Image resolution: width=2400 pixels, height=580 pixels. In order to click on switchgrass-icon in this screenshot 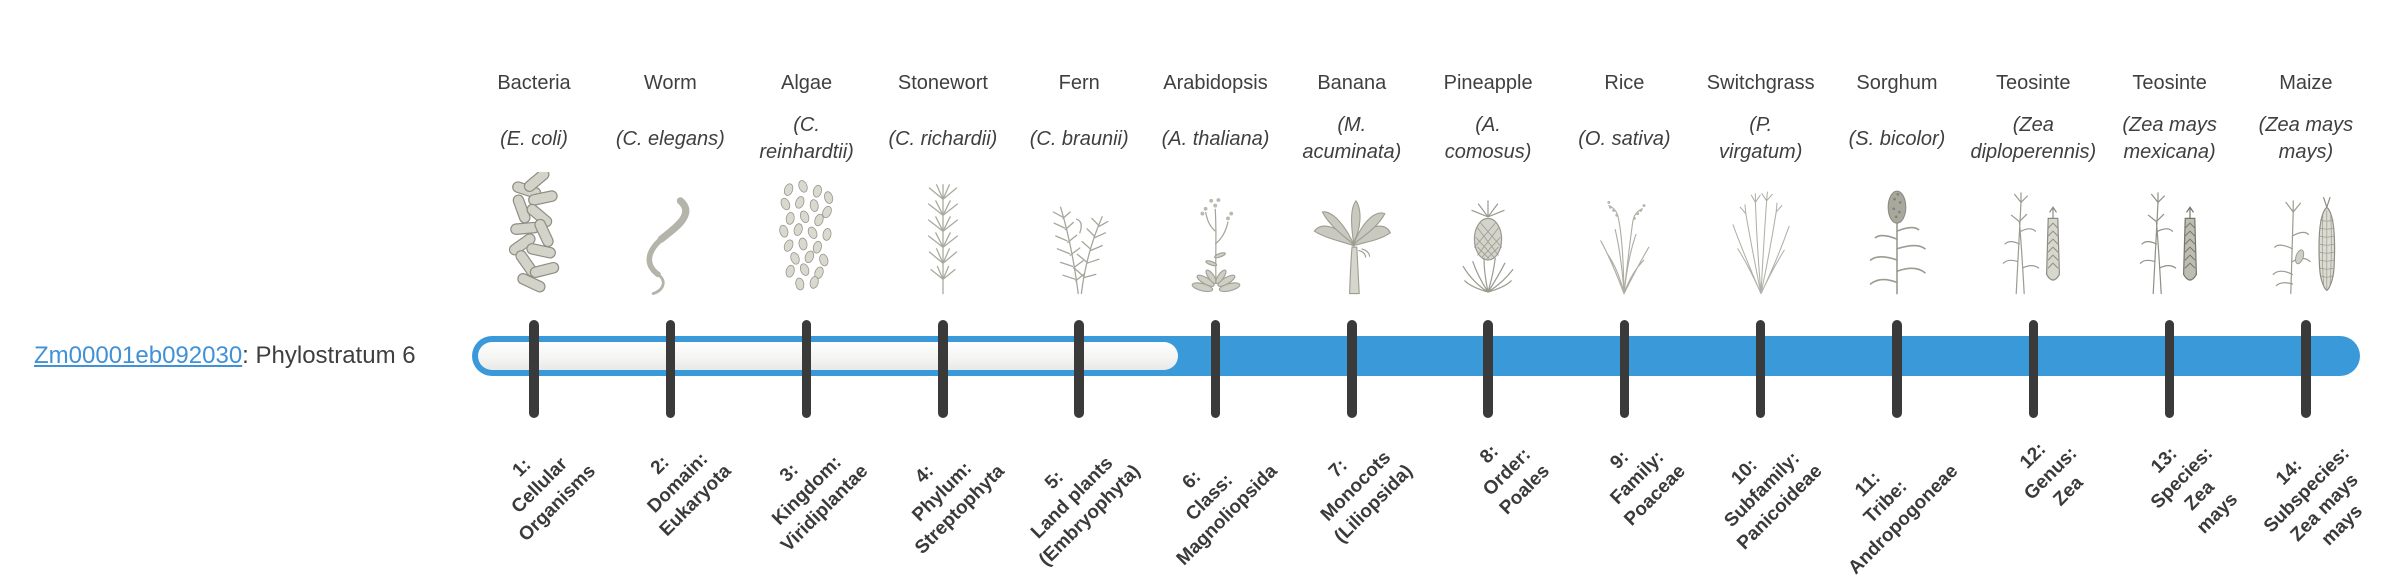, I will do `click(1761, 236)`.